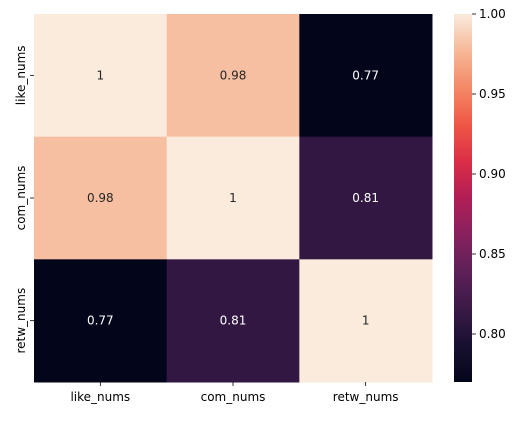 Image resolution: width=524 pixels, height=423 pixels. Describe the element at coordinates (233, 397) in the screenshot. I see `x-tick-label: com_nums` at that location.